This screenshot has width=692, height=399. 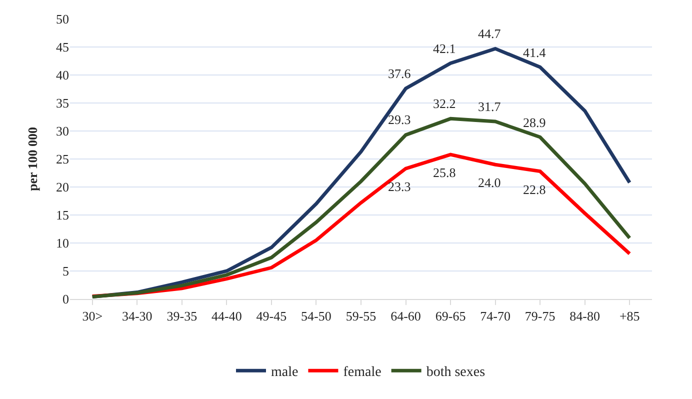 What do you see at coordinates (456, 372) in the screenshot?
I see `legend-label: both sexes` at bounding box center [456, 372].